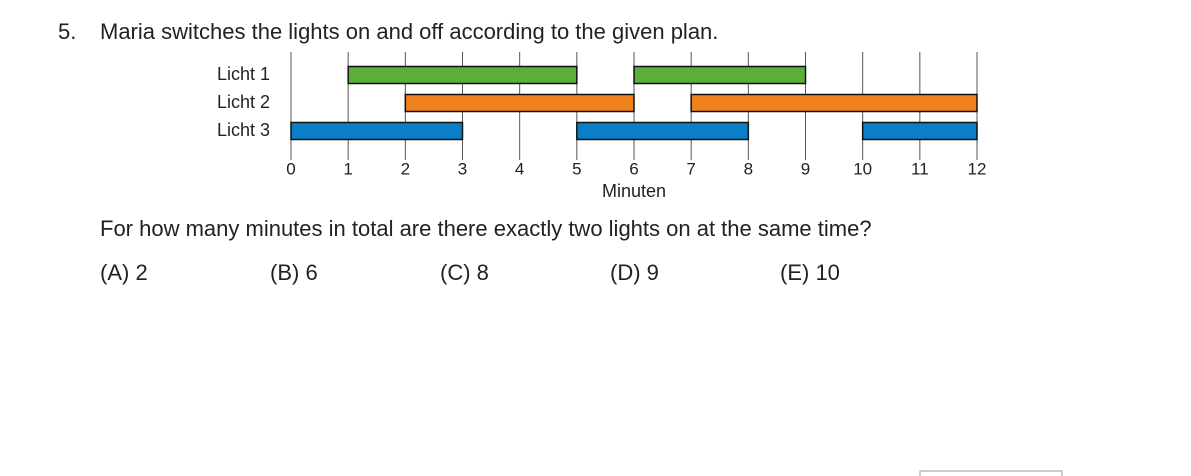 Image resolution: width=1191 pixels, height=476 pixels. I want to click on x-tick-label: 12, so click(977, 168).